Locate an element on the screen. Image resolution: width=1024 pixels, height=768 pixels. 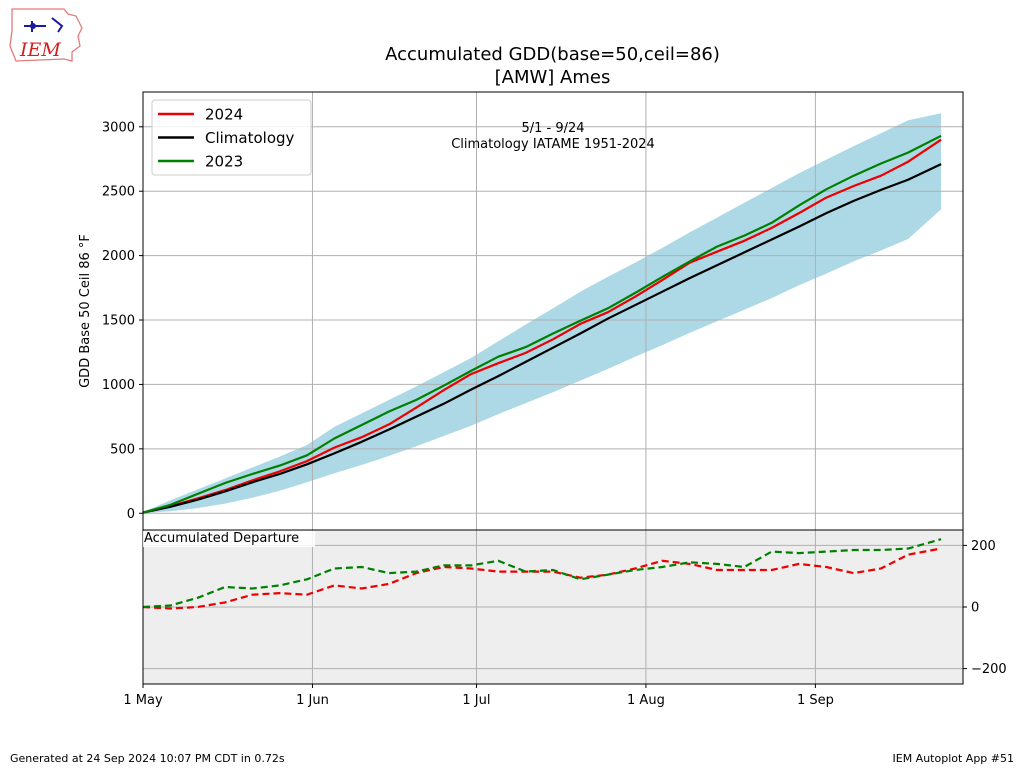
logo-text: IEM is located at coordinates (40, 50).